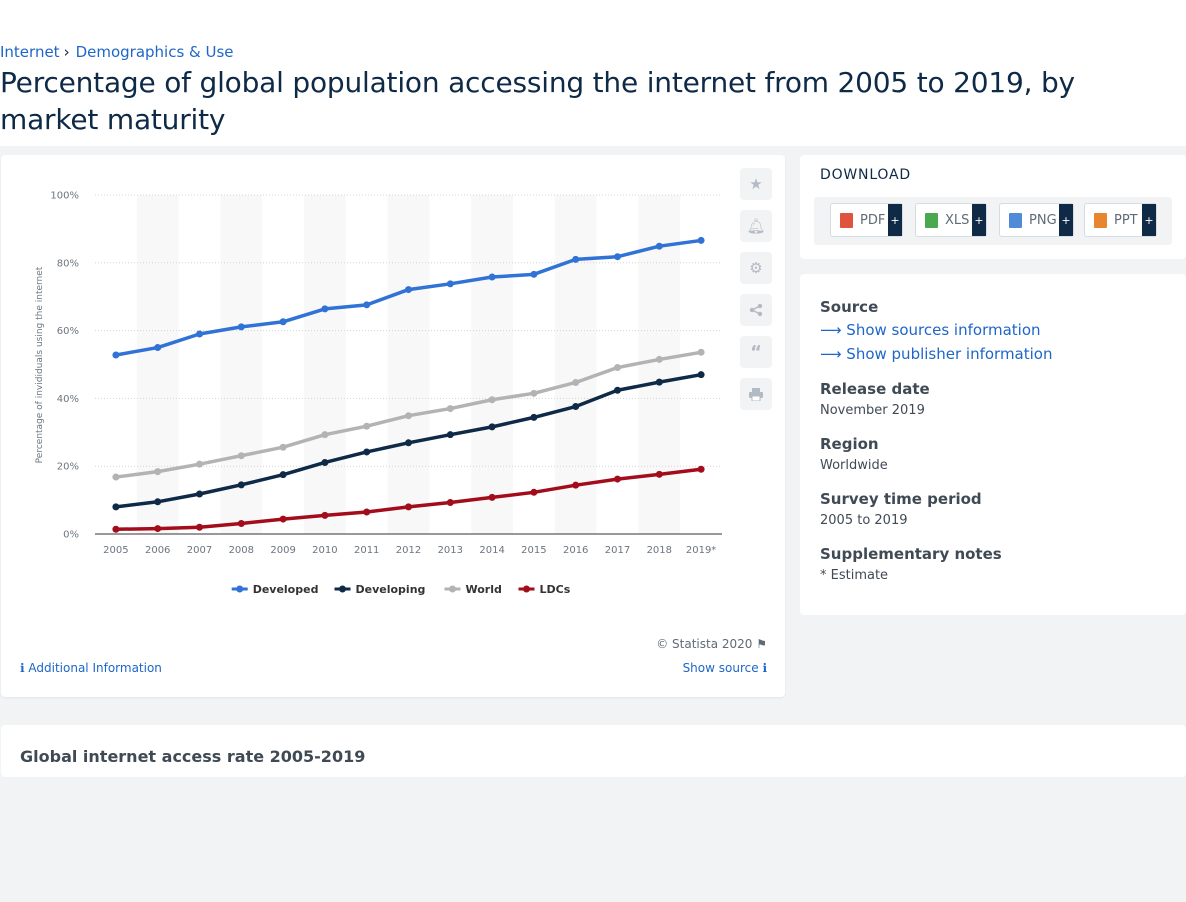 The width and height of the screenshot is (1186, 902). What do you see at coordinates (756, 352) in the screenshot?
I see `cite-button: “` at bounding box center [756, 352].